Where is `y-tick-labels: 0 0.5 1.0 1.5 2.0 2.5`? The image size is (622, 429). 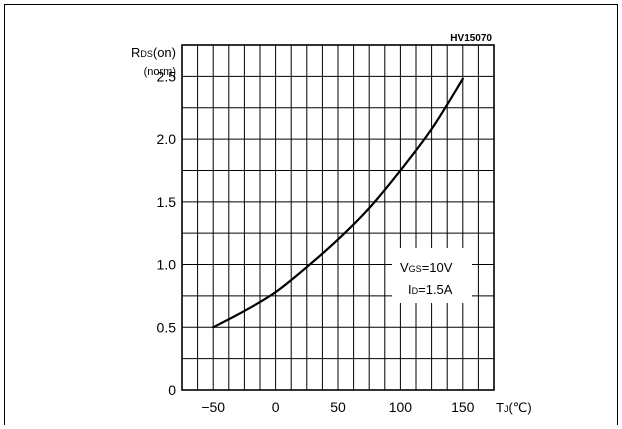 y-tick-labels: 0 0.5 1.0 1.5 2.0 2.5 is located at coordinates (167, 233).